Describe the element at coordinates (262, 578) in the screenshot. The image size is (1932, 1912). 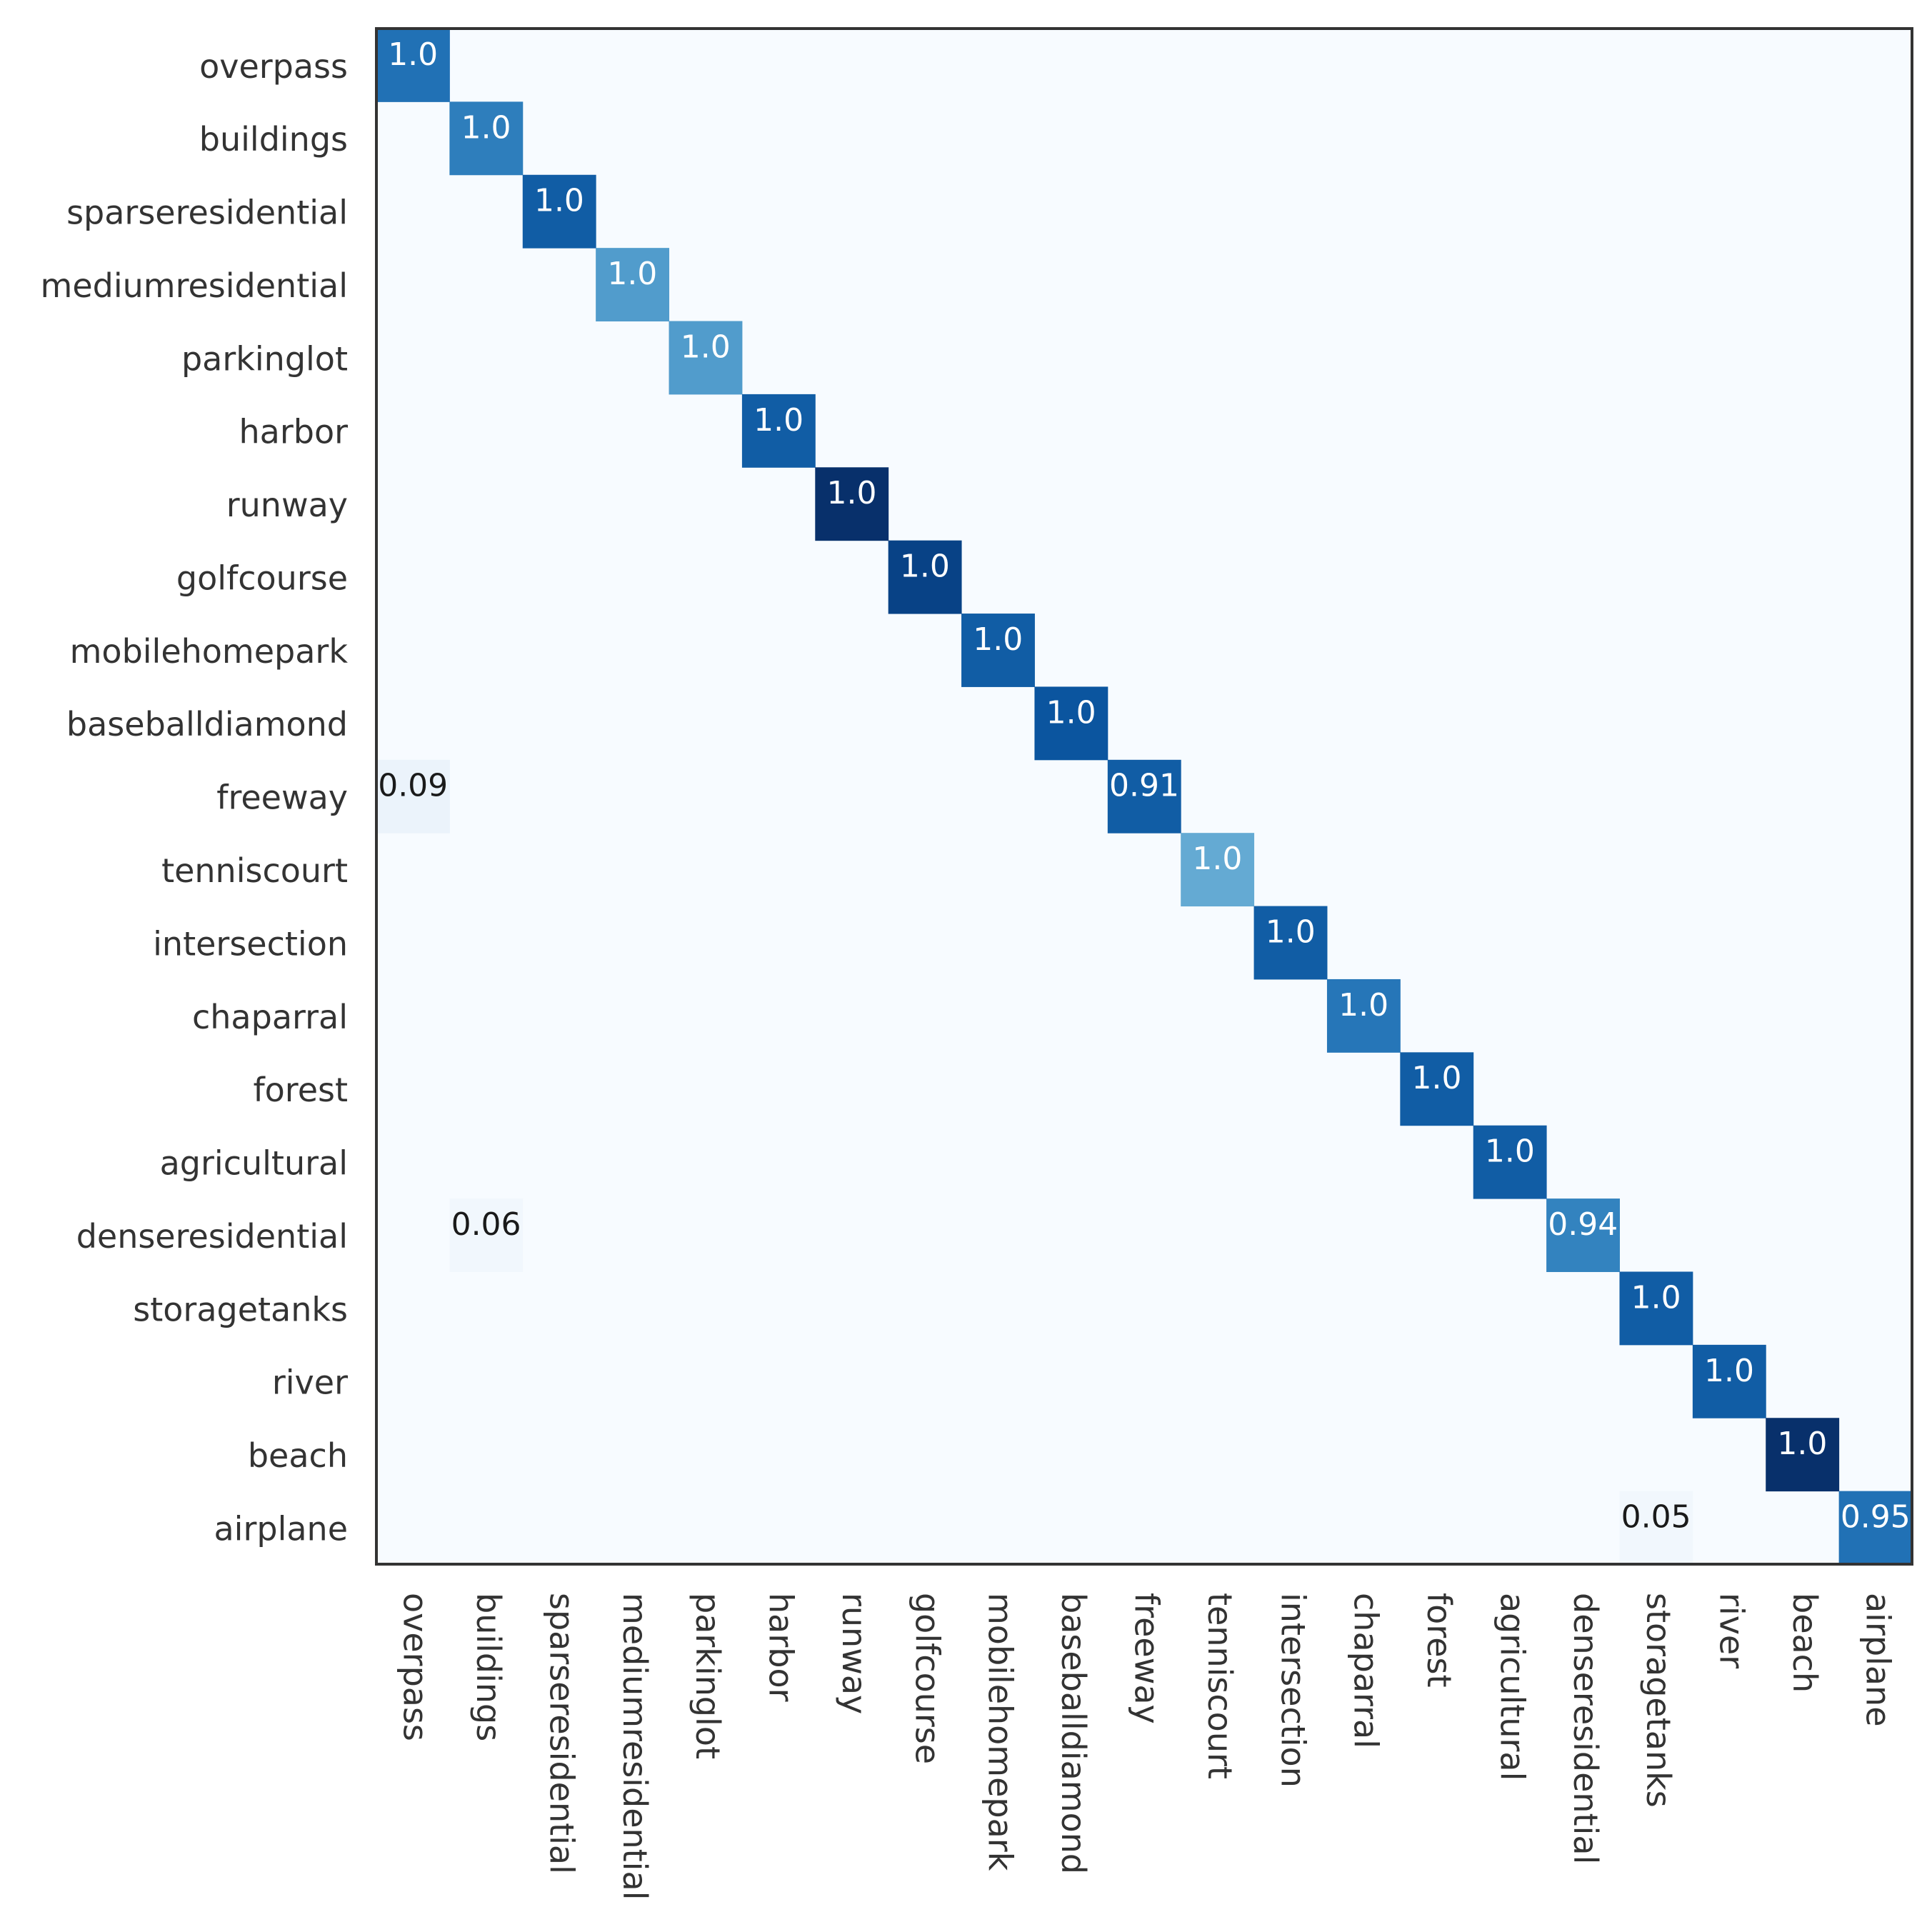
I see `y-tick-label: golfcourse` at that location.